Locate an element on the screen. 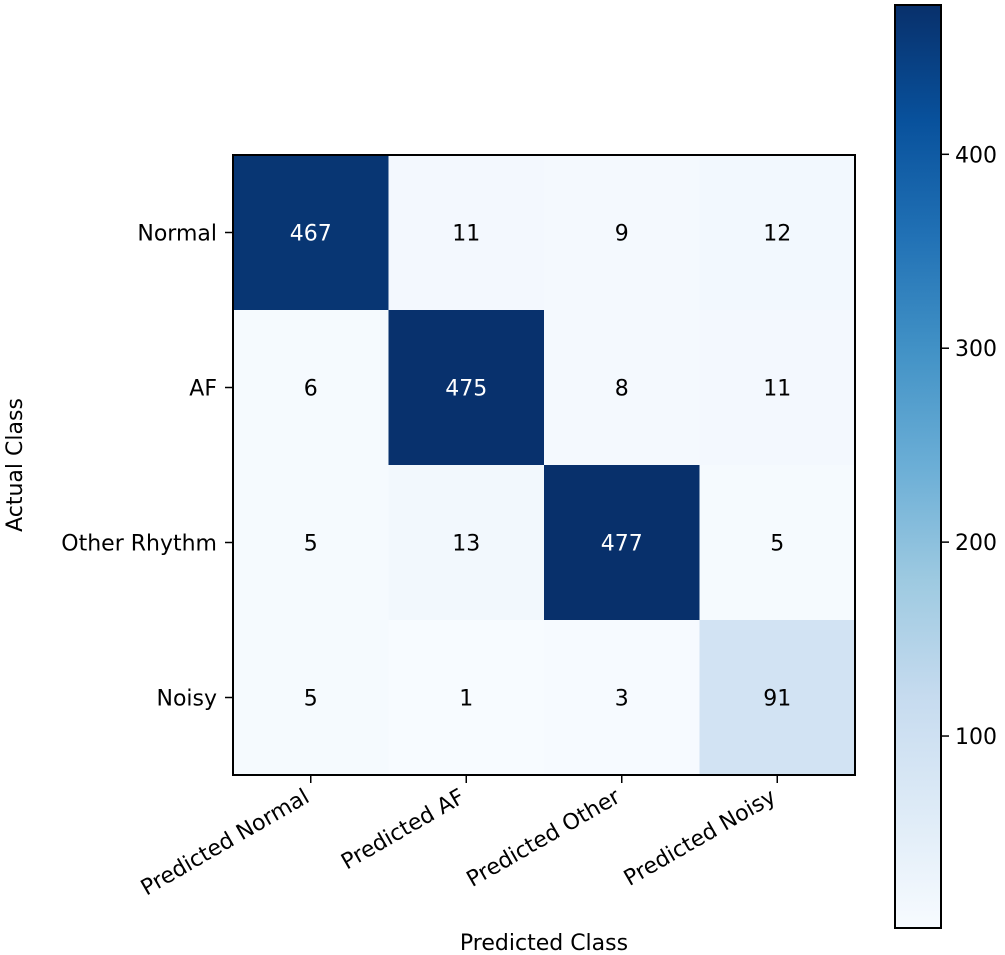 This screenshot has height=955, width=1005. cell-value-label: 3 is located at coordinates (622, 699).